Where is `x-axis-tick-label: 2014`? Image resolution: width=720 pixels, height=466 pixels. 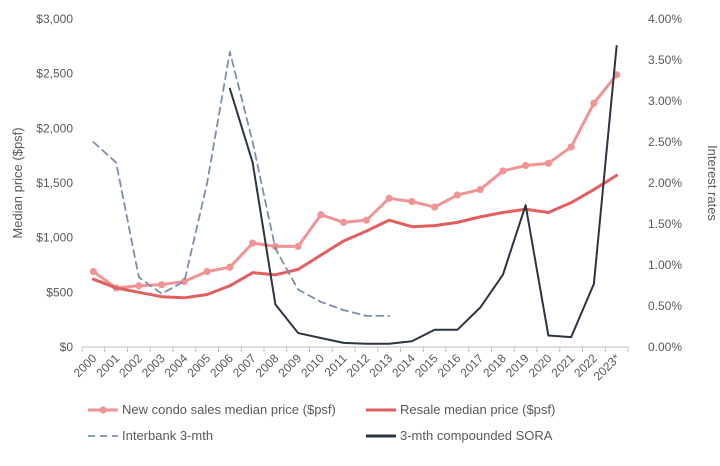 x-axis-tick-label: 2014 is located at coordinates (403, 365).